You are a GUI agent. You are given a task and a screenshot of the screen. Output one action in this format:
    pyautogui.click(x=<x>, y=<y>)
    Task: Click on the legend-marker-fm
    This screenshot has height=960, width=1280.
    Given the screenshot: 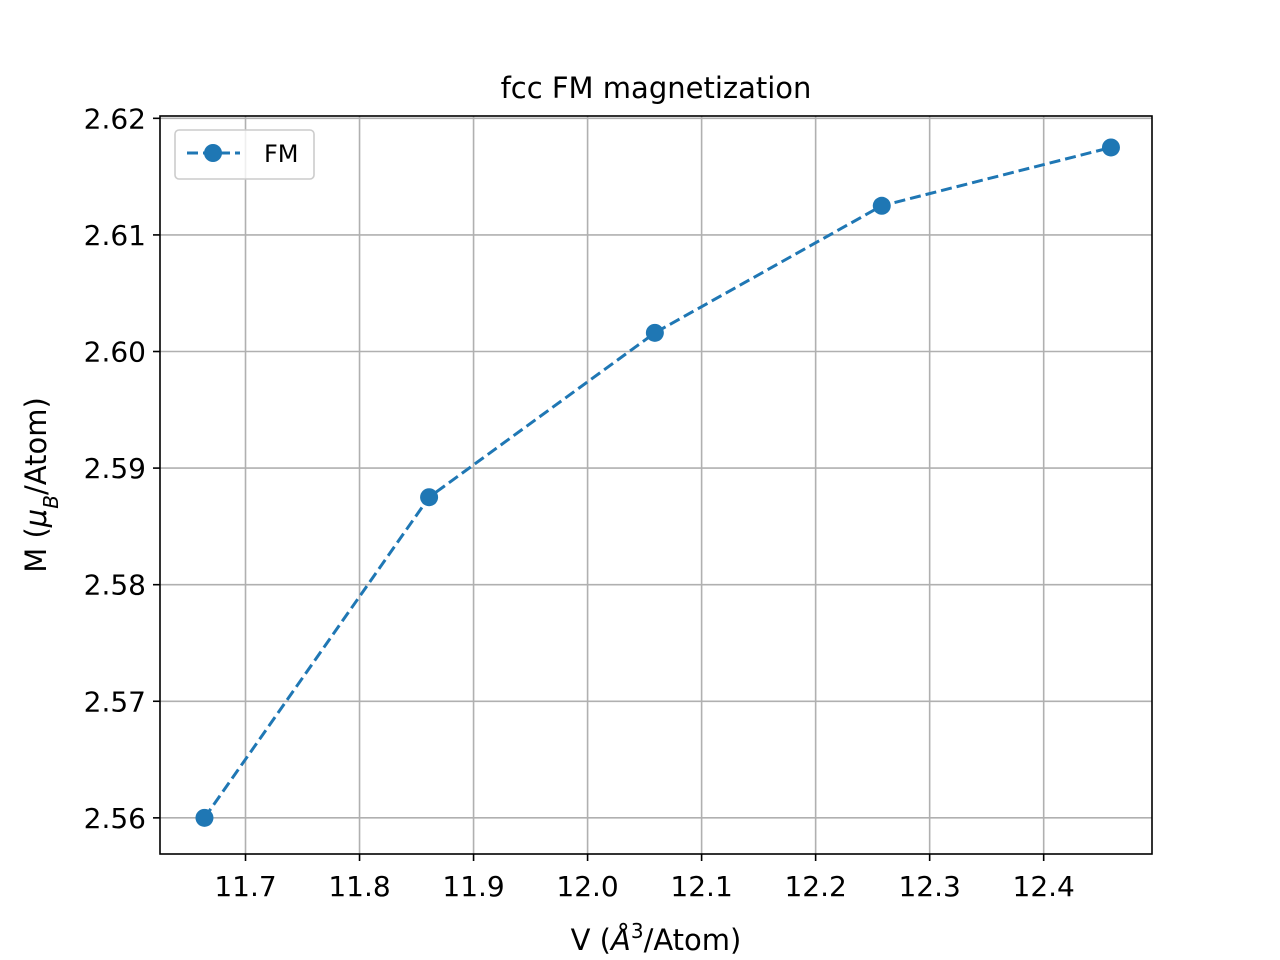 What is the action you would take?
    pyautogui.click(x=213, y=153)
    